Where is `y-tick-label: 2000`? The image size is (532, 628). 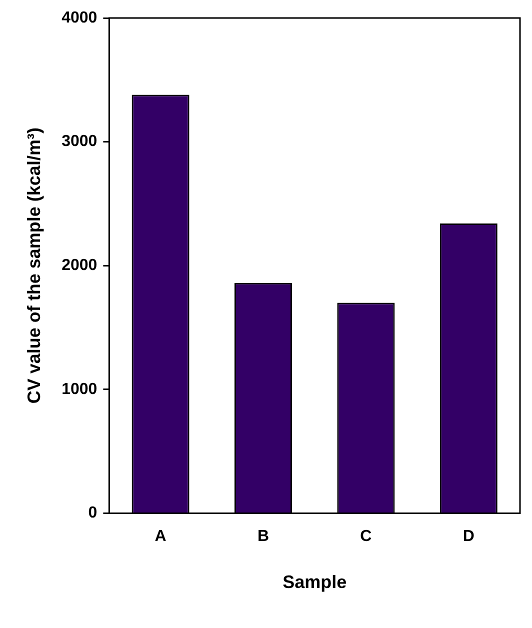
y-tick-label: 2000 is located at coordinates (80, 265).